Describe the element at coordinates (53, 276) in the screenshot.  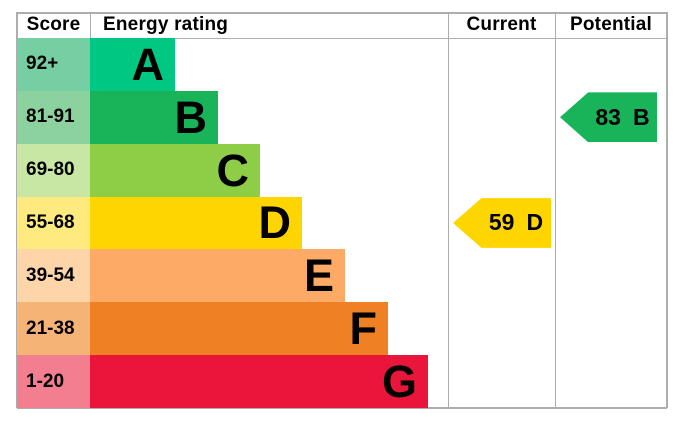
I see `score-range-e: 39-54` at that location.